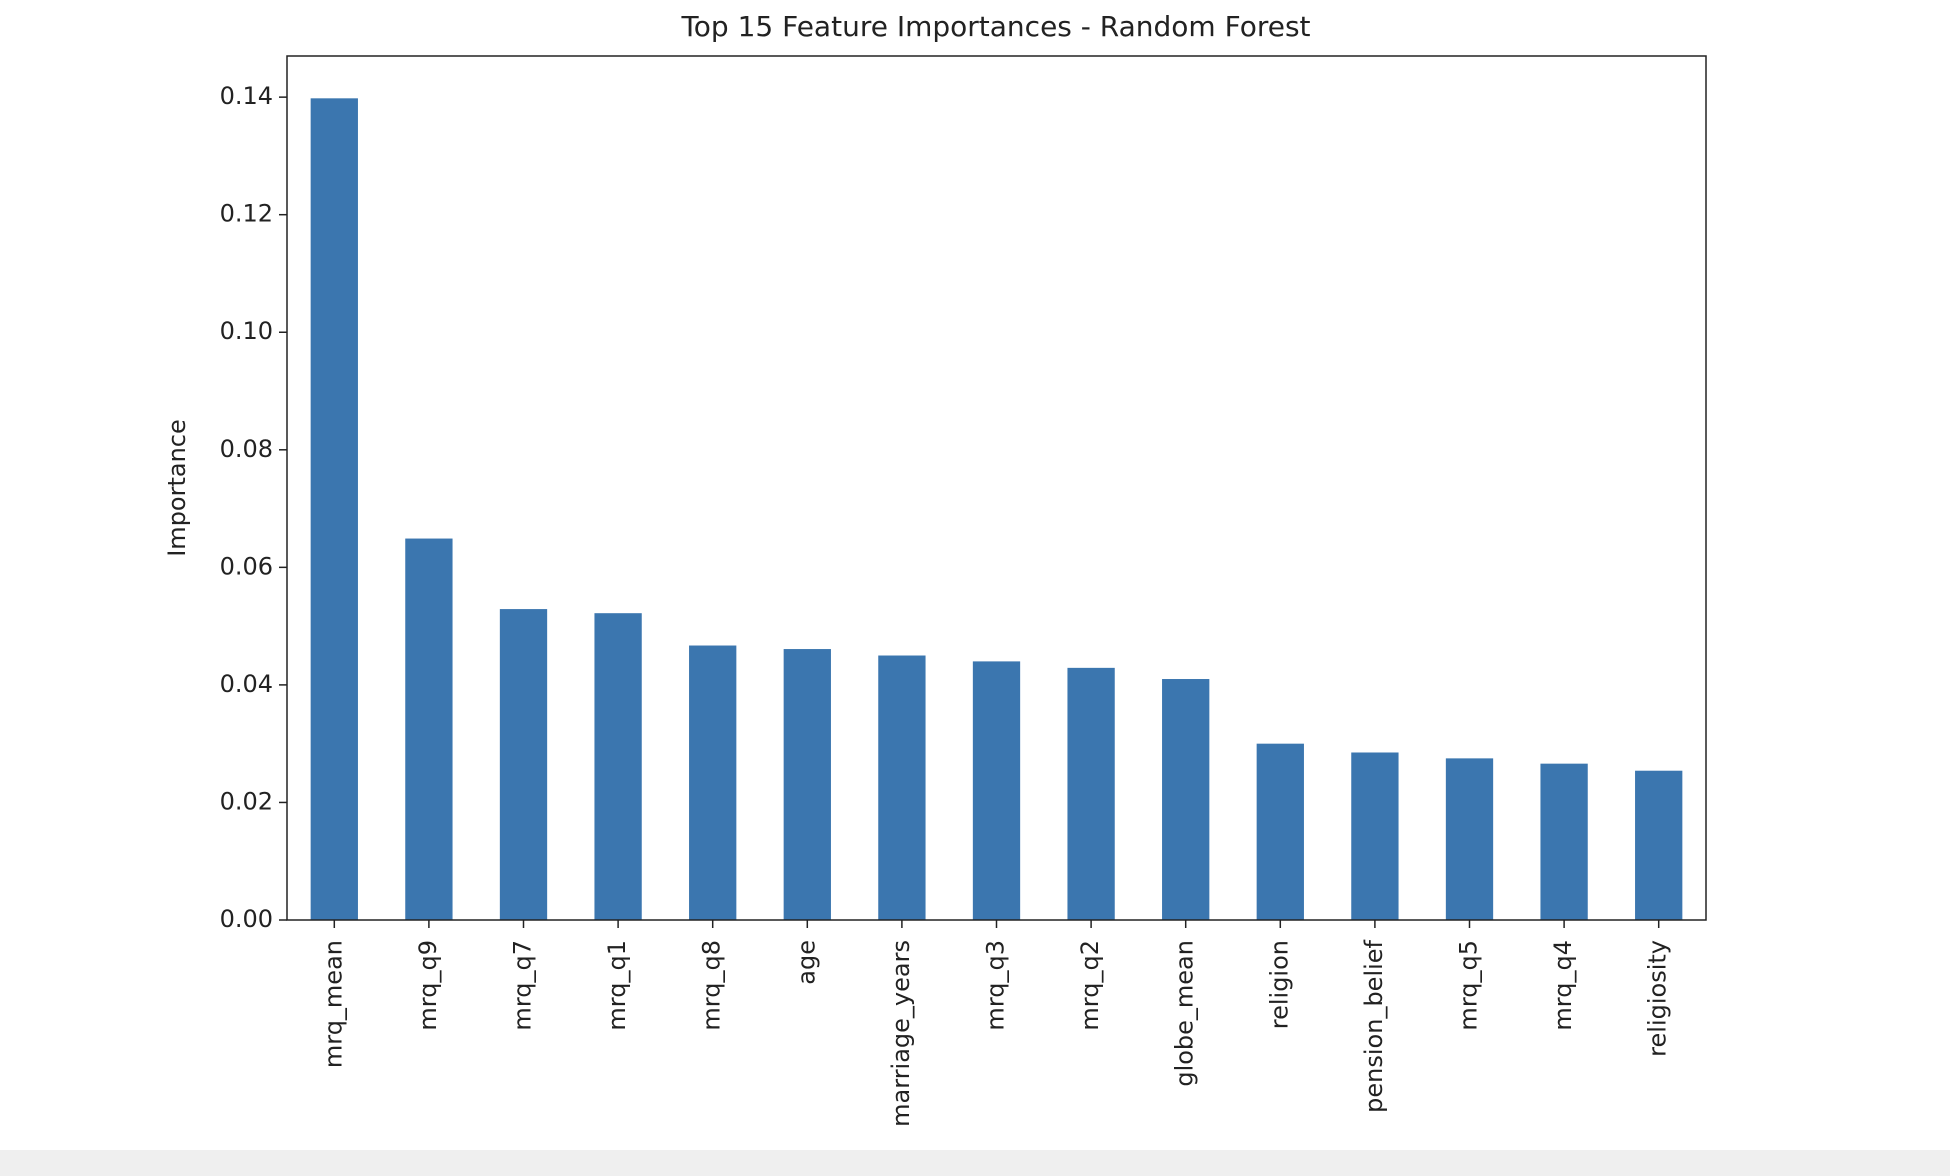 This screenshot has width=1950, height=1176. Describe the element at coordinates (246, 919) in the screenshot. I see `y-tick-label: 0.00` at that location.